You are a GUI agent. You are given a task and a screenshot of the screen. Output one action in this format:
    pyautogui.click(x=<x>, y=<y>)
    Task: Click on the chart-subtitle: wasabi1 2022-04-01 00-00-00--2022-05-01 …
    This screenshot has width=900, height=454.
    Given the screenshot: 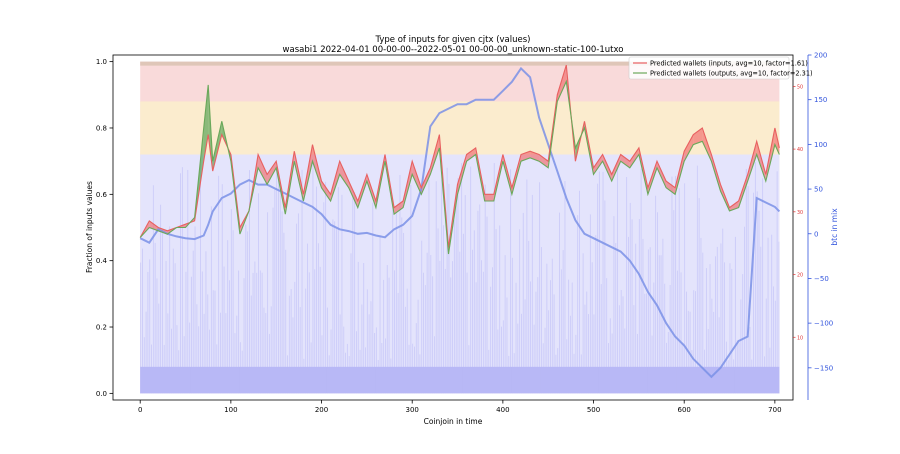 What is the action you would take?
    pyautogui.click(x=453, y=50)
    